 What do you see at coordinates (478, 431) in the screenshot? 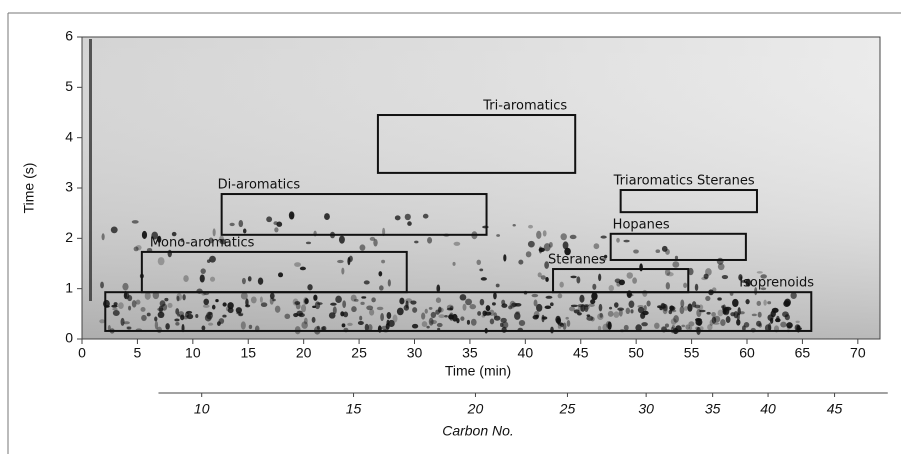
I see `carbon-axis-label: Carbon No.` at bounding box center [478, 431].